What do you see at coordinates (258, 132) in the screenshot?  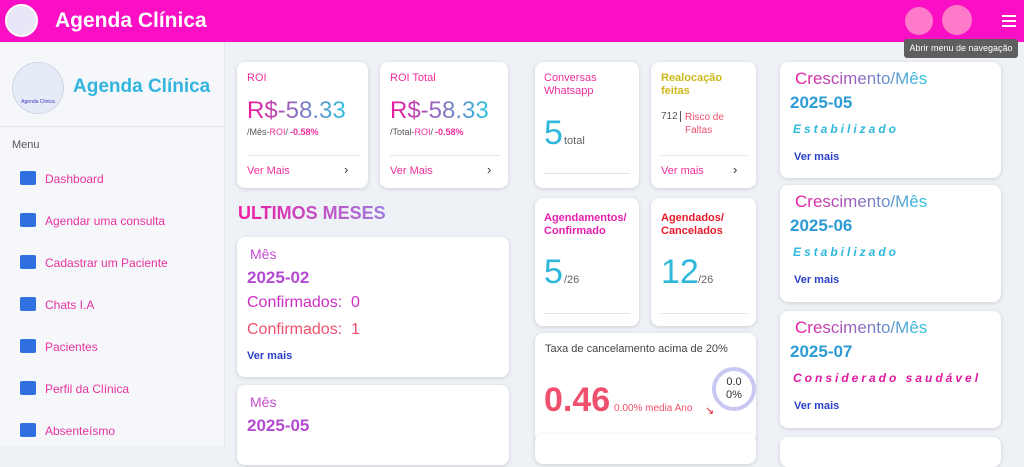 I see `roi-period: /Mês-` at bounding box center [258, 132].